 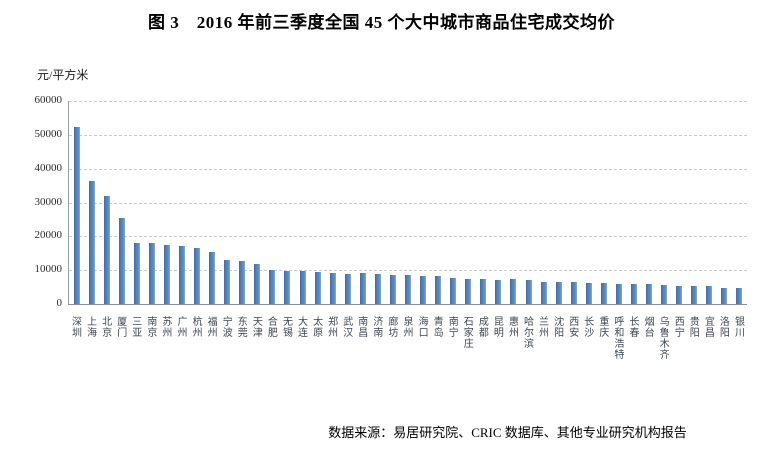 What do you see at coordinates (587, 327) in the screenshot?
I see `x-label-长沙: 长沙` at bounding box center [587, 327].